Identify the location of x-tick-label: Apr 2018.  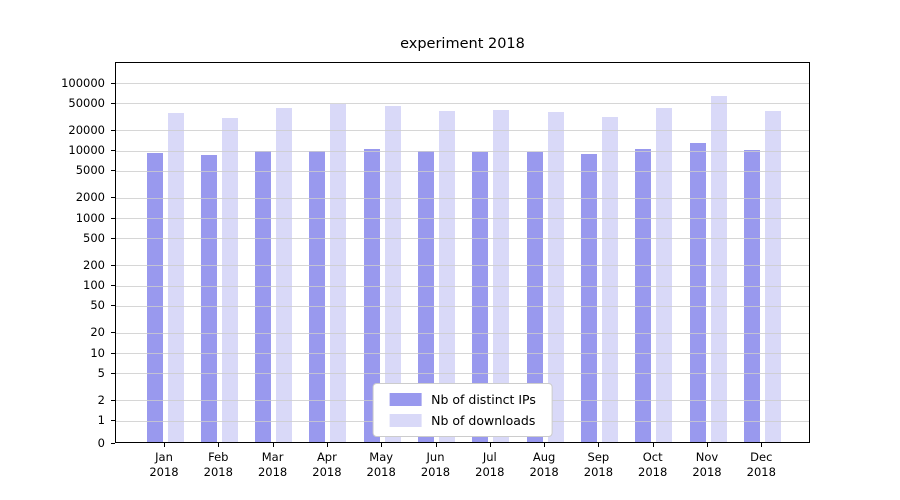
(327, 464).